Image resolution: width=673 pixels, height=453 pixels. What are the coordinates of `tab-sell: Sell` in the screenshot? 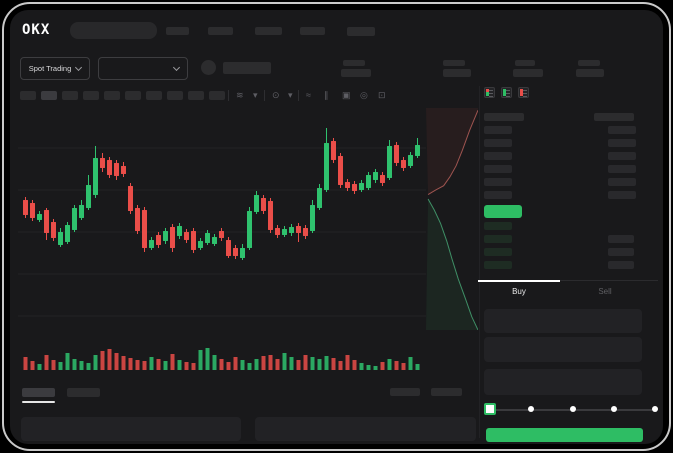 It's located at (605, 291).